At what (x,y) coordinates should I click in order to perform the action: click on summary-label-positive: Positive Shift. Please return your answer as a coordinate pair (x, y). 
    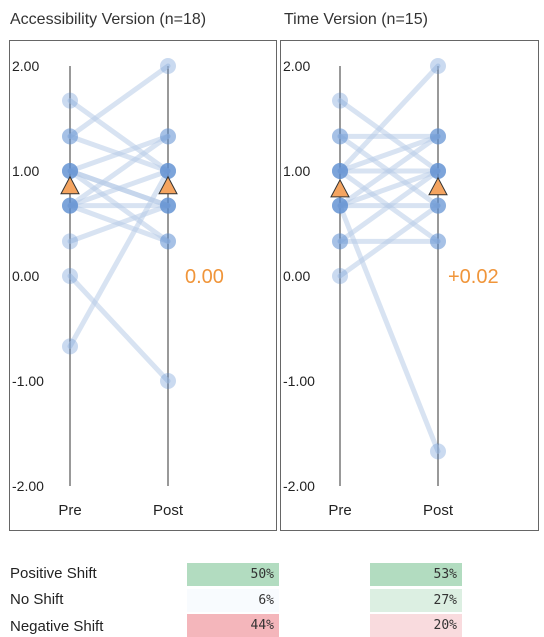
    Looking at the image, I should click on (53, 573).